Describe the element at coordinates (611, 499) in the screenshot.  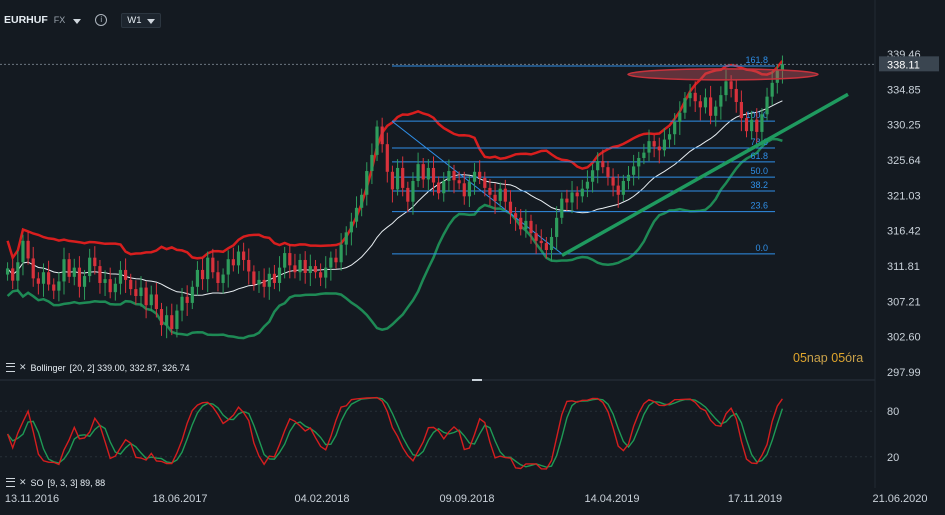
I see `x-tick-label: 14.04.2019` at that location.